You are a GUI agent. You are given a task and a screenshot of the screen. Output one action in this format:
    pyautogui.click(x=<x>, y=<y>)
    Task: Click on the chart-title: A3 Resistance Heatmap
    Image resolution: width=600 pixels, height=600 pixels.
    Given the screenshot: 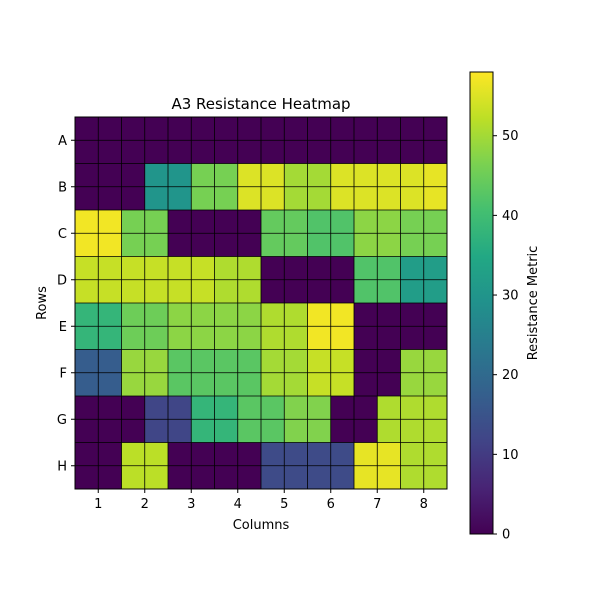 What is the action you would take?
    pyautogui.click(x=260, y=104)
    